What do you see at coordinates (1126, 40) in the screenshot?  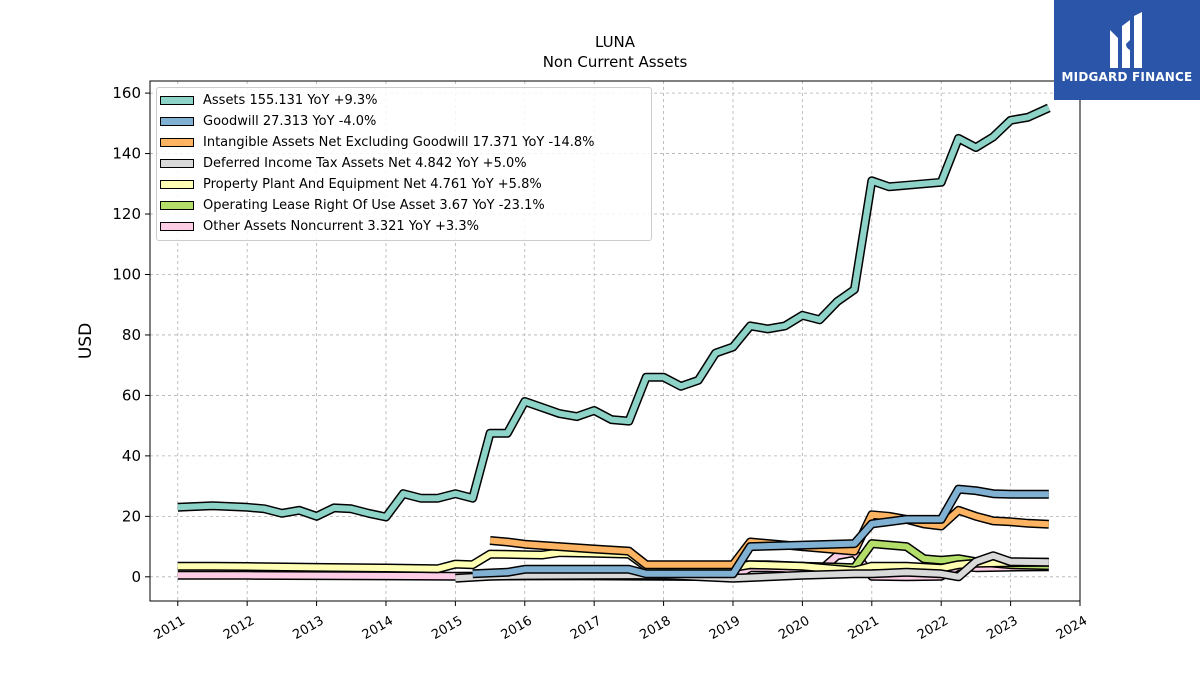 I see `midgard-logo-icon` at bounding box center [1126, 40].